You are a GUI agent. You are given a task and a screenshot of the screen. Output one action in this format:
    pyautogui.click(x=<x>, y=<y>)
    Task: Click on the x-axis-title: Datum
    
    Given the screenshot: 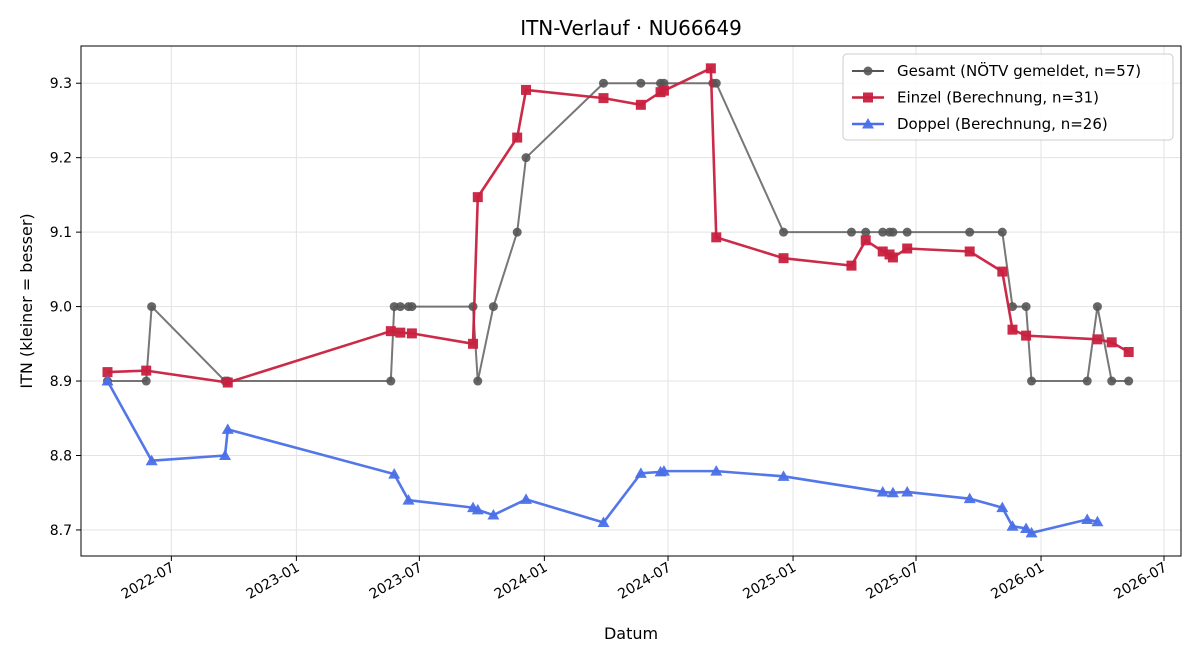 What is the action you would take?
    pyautogui.click(x=631, y=633)
    